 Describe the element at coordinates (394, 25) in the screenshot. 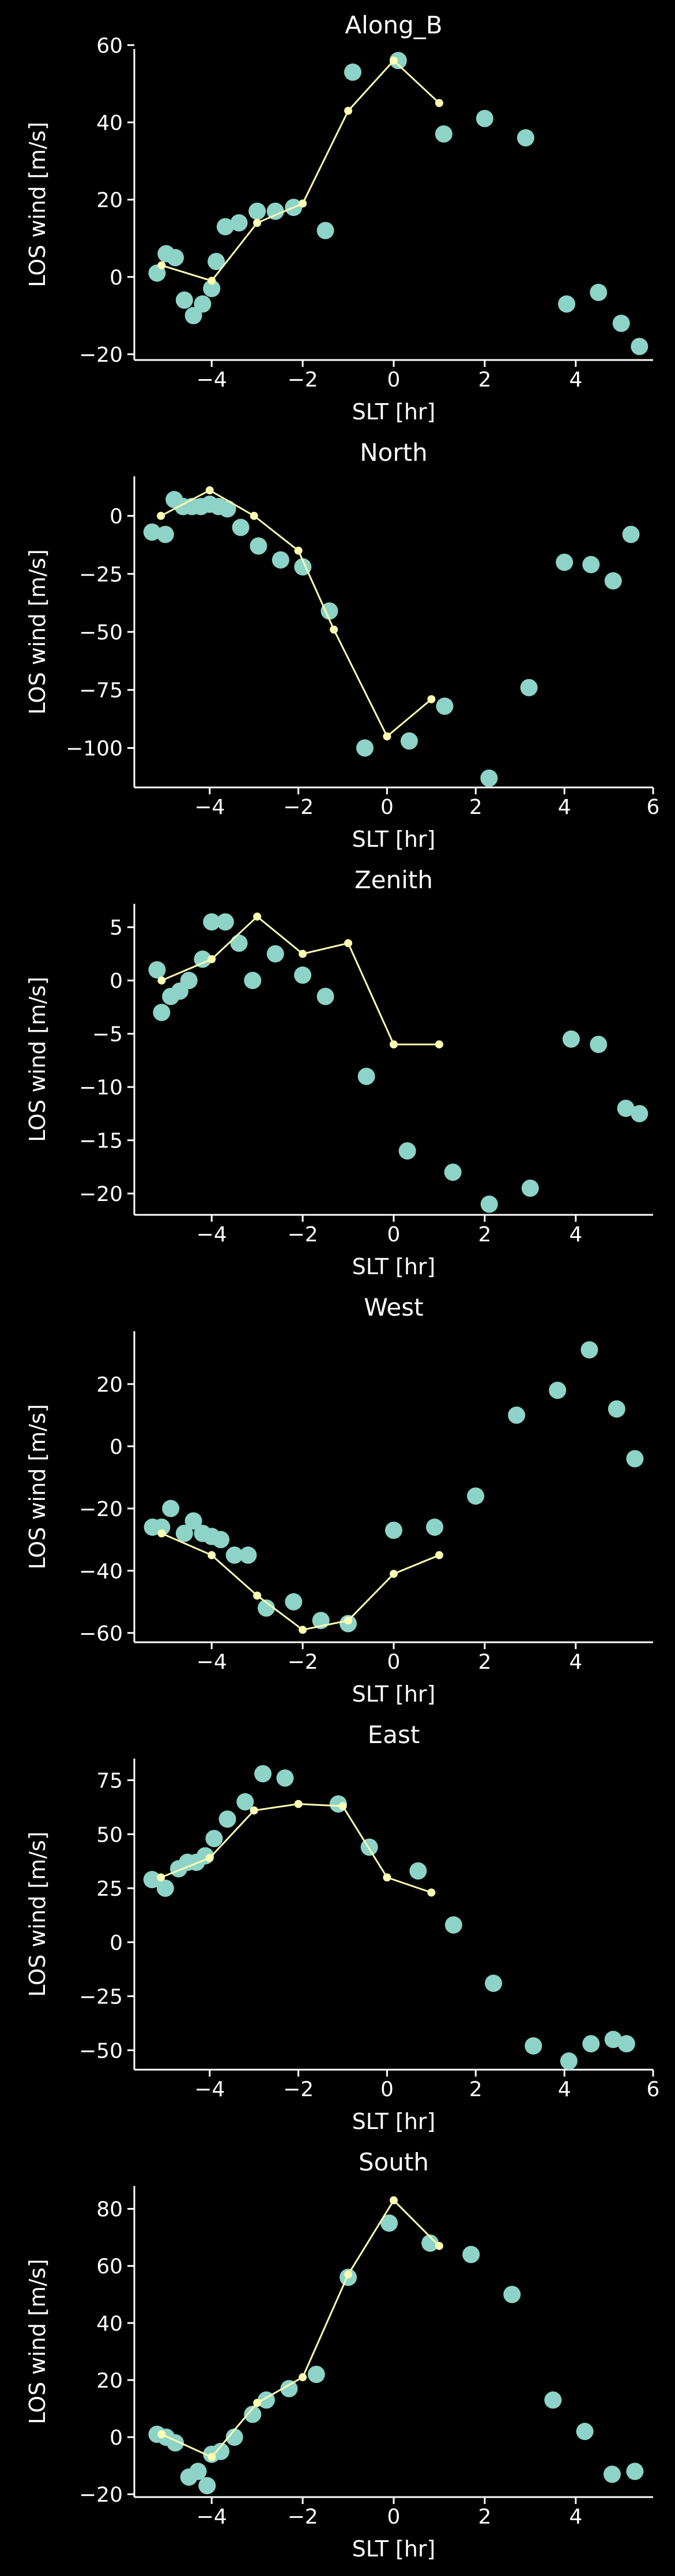

I see `chart-title: Along_B` at that location.